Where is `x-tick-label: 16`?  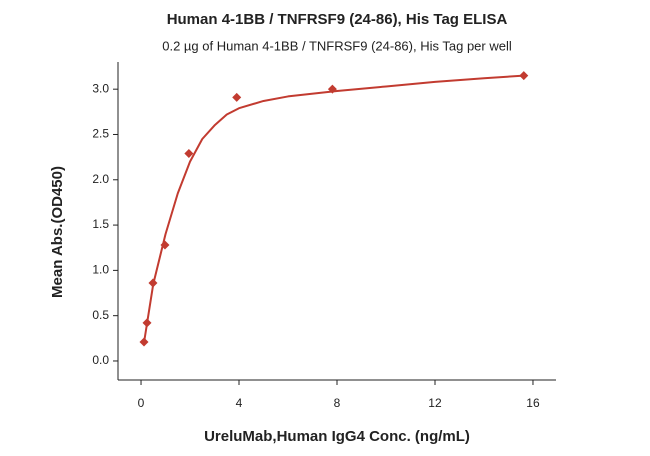 x-tick-label: 16 is located at coordinates (533, 403).